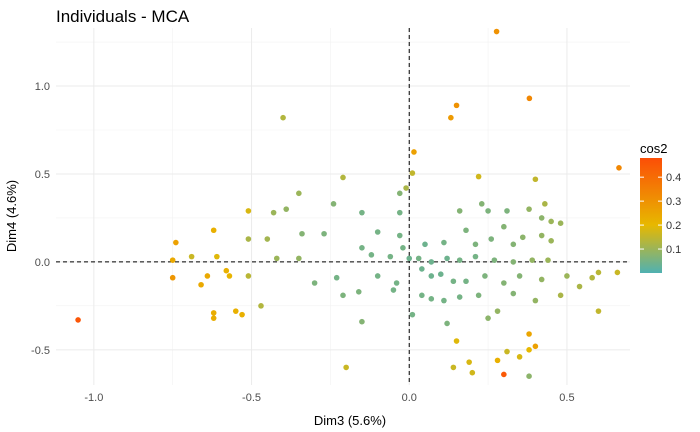  Describe the element at coordinates (40, 219) in the screenshot. I see `y-axis-ticks: -0.5 0.0 0.5 1.0` at that location.